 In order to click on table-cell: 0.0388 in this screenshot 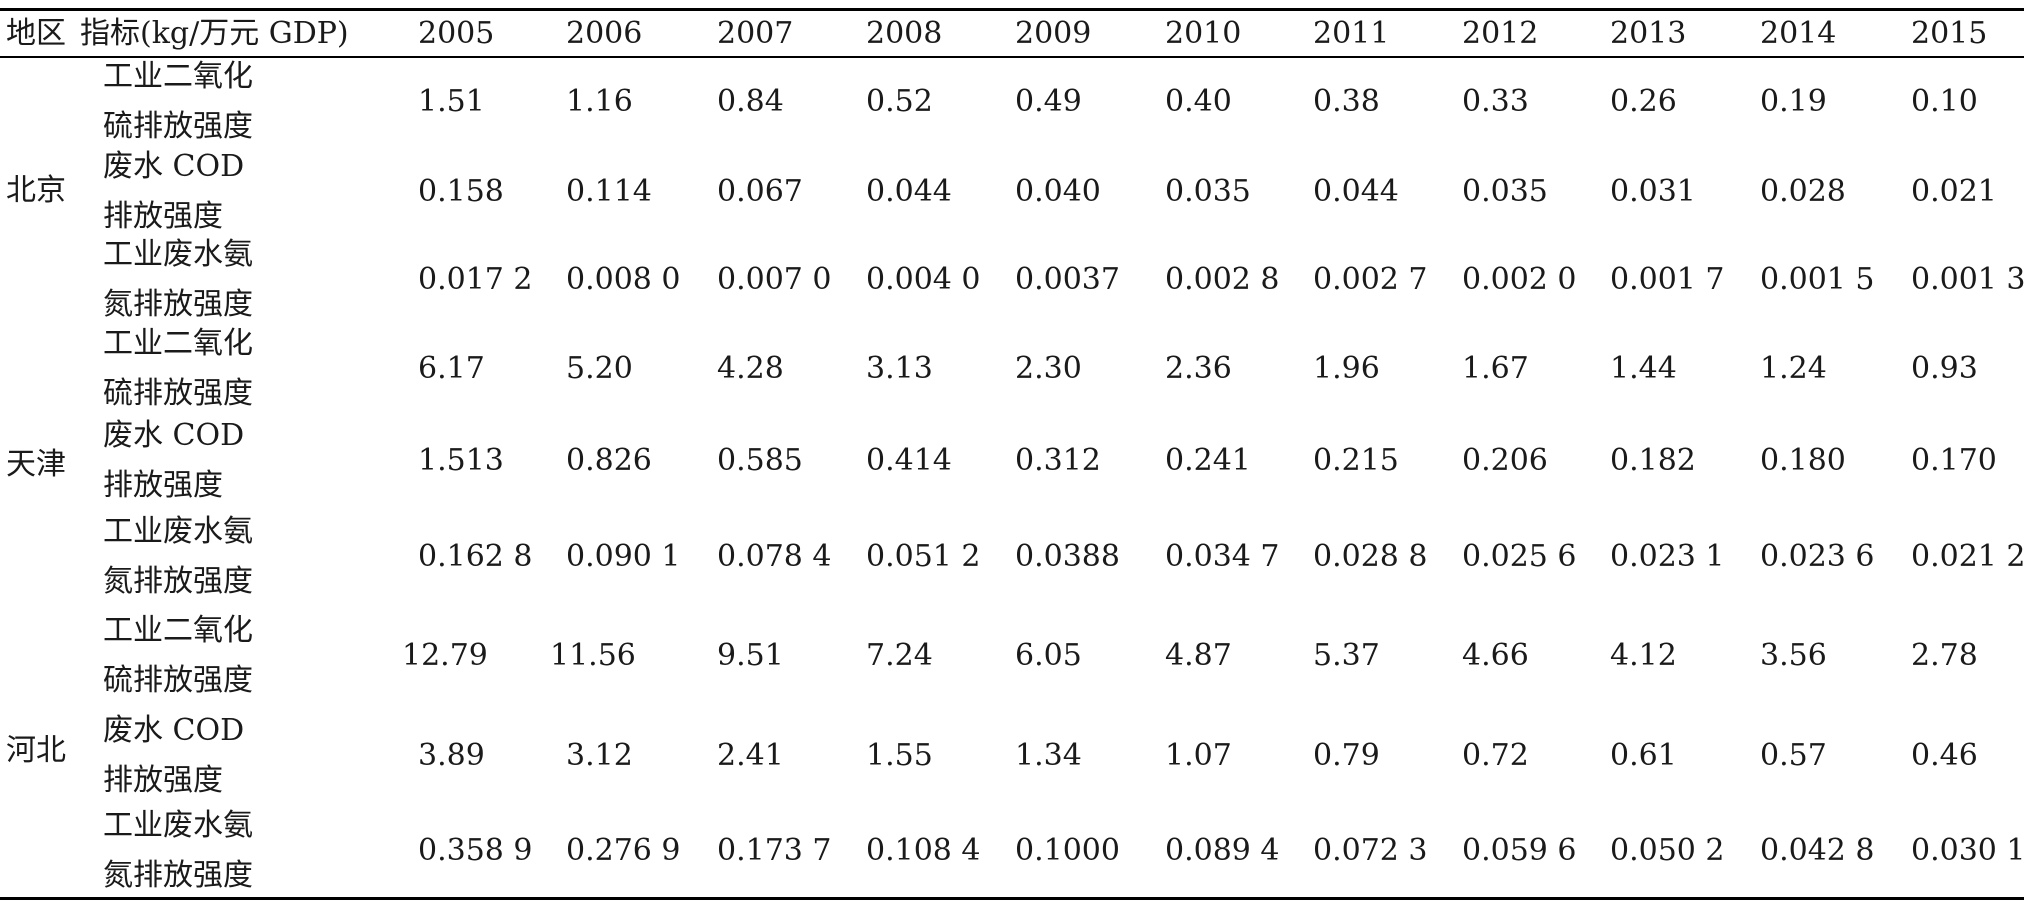, I will do `click(1067, 556)`.